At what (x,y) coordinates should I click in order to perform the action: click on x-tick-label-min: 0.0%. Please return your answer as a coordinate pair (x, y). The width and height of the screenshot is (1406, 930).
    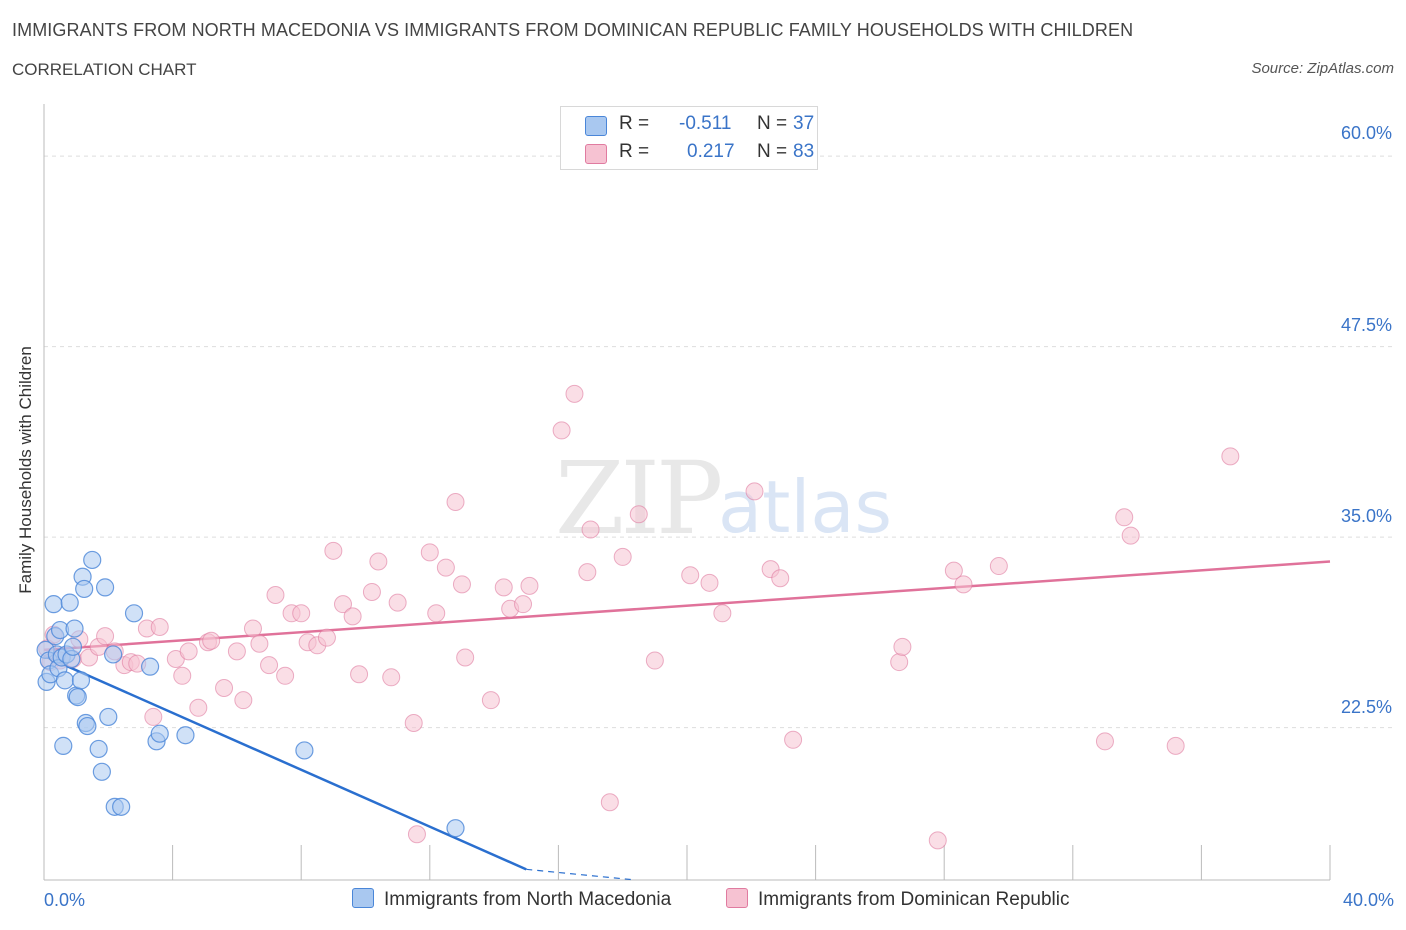
    Looking at the image, I should click on (65, 900).